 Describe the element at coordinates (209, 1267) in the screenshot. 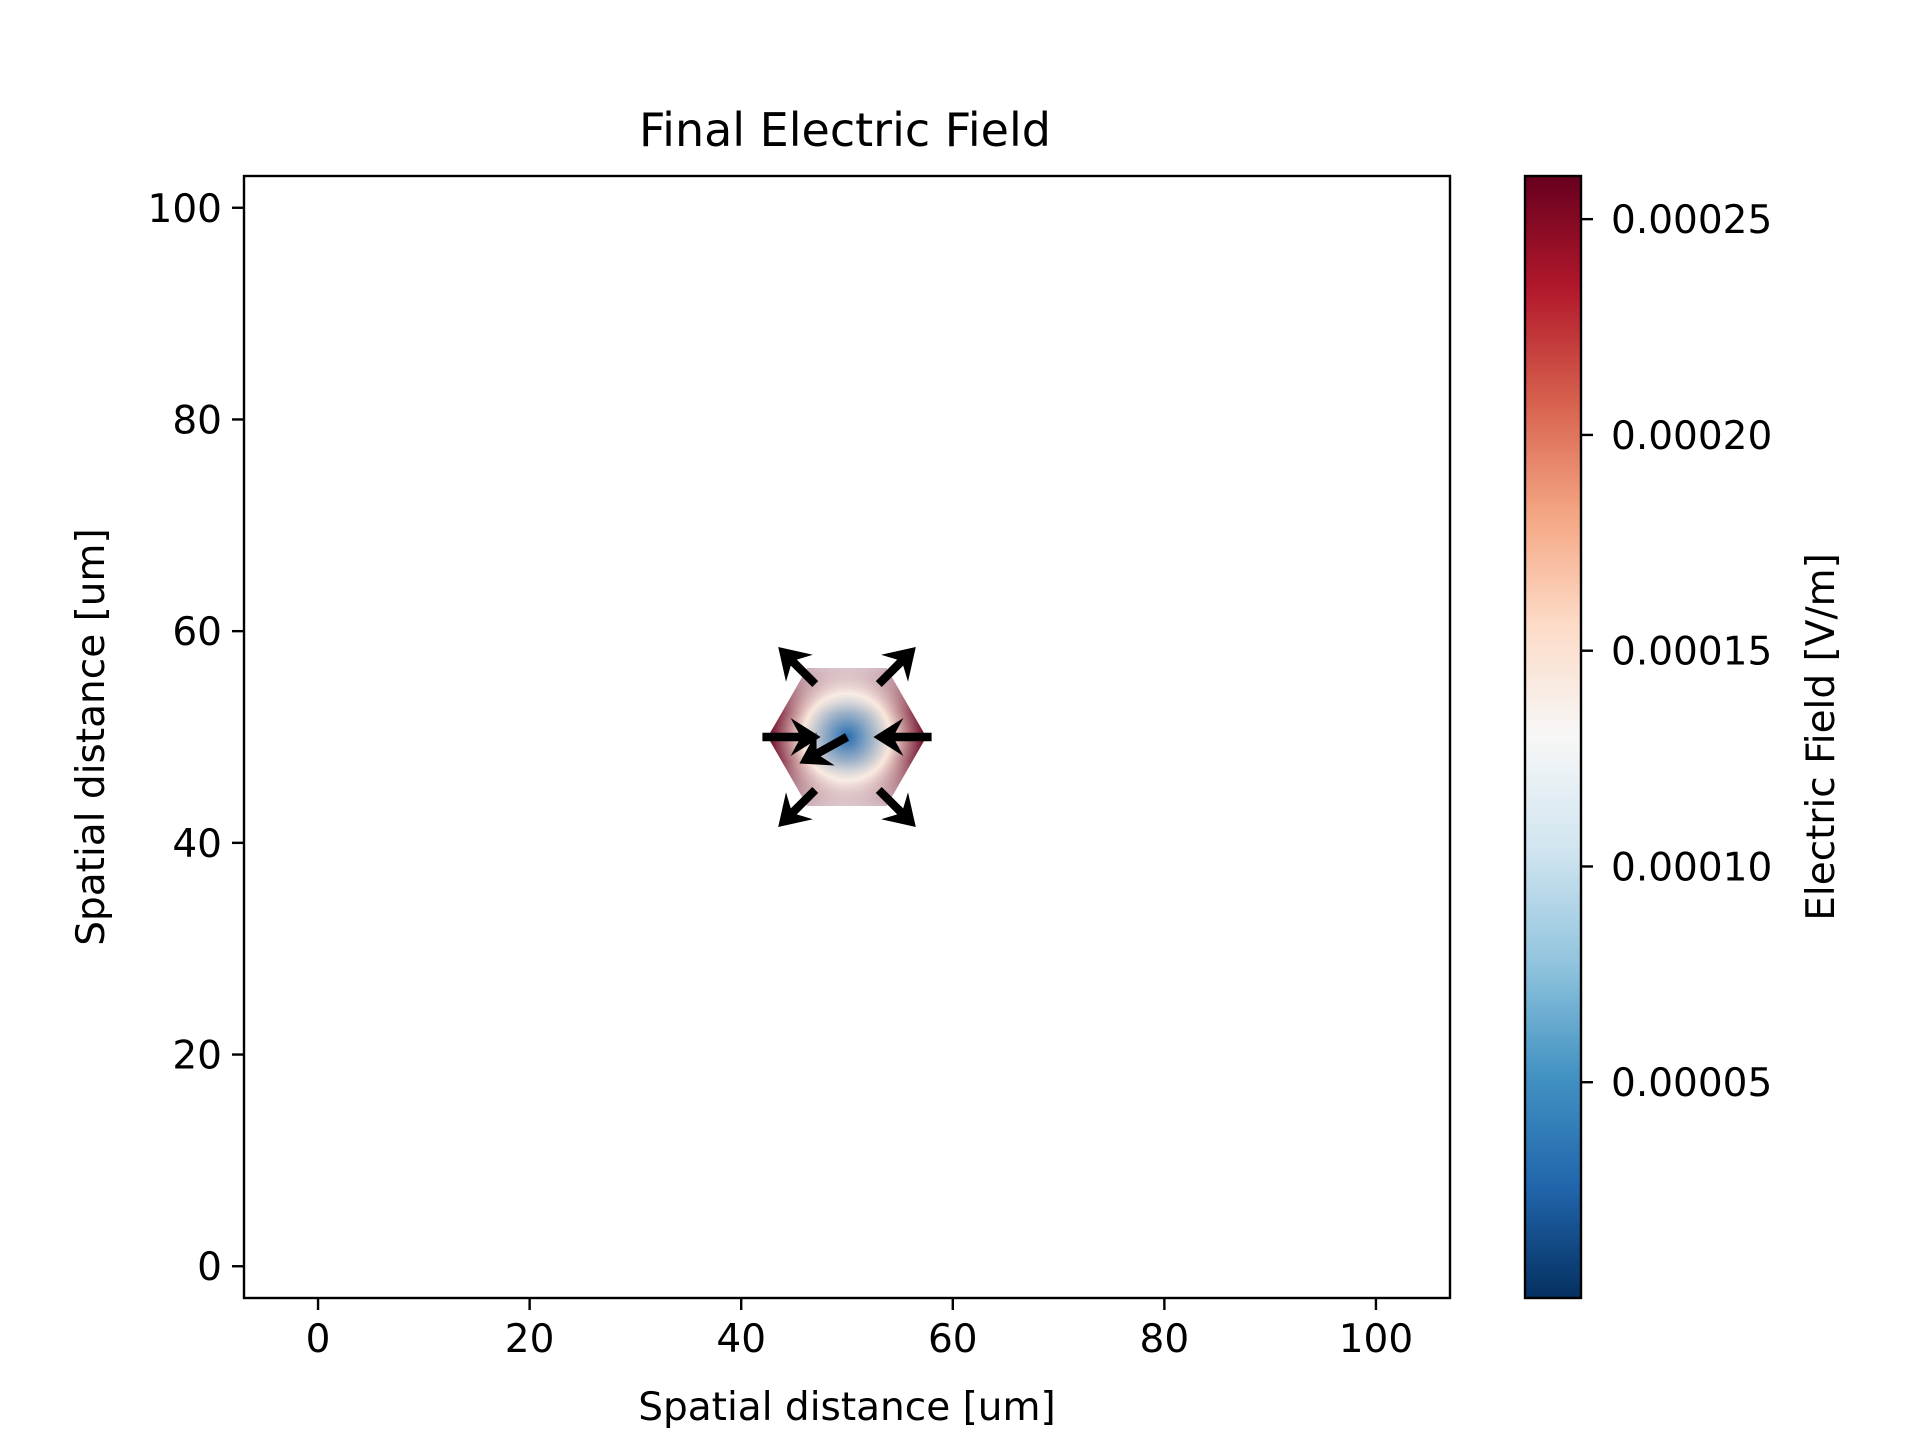

I see `y-tick-label: 0` at that location.